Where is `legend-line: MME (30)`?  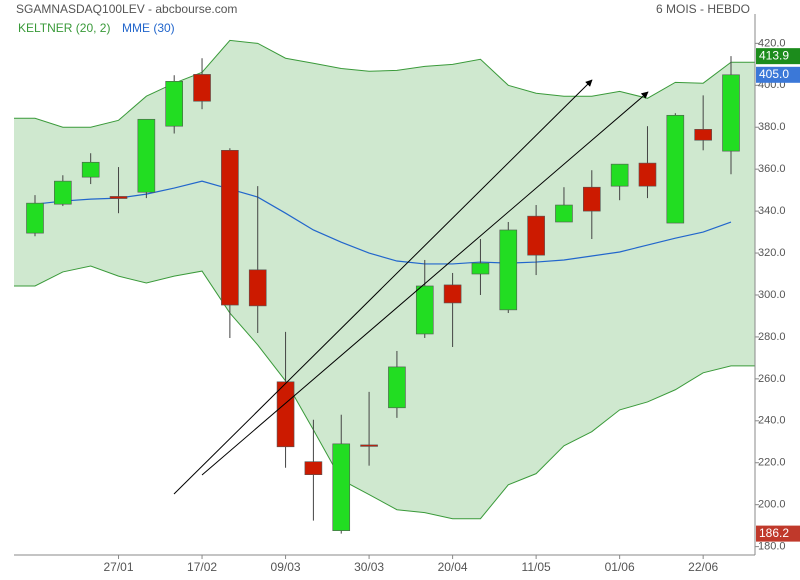
legend-line: MME (30) is located at coordinates (148, 28).